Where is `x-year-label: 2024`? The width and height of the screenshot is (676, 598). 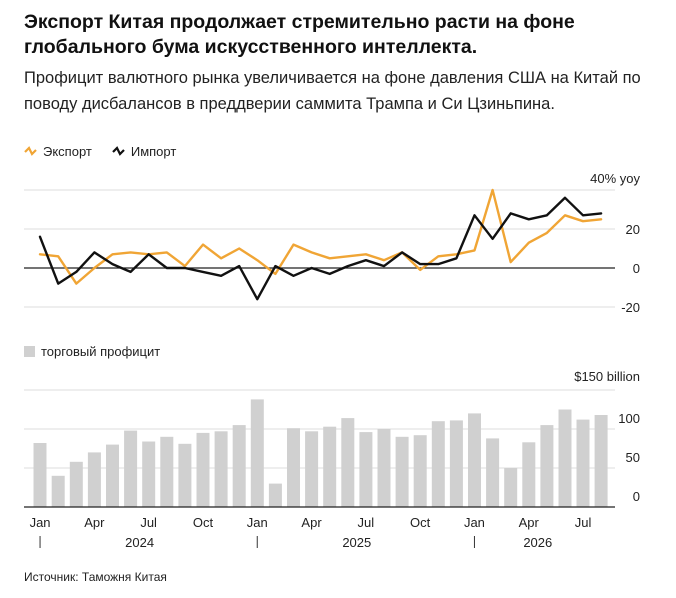
x-year-label: 2024 is located at coordinates (139, 542).